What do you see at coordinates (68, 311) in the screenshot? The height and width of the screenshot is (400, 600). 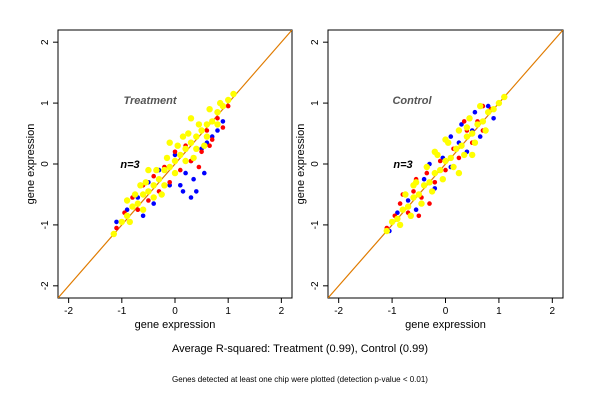 I see `treatment-x-tick-label: -2` at bounding box center [68, 311].